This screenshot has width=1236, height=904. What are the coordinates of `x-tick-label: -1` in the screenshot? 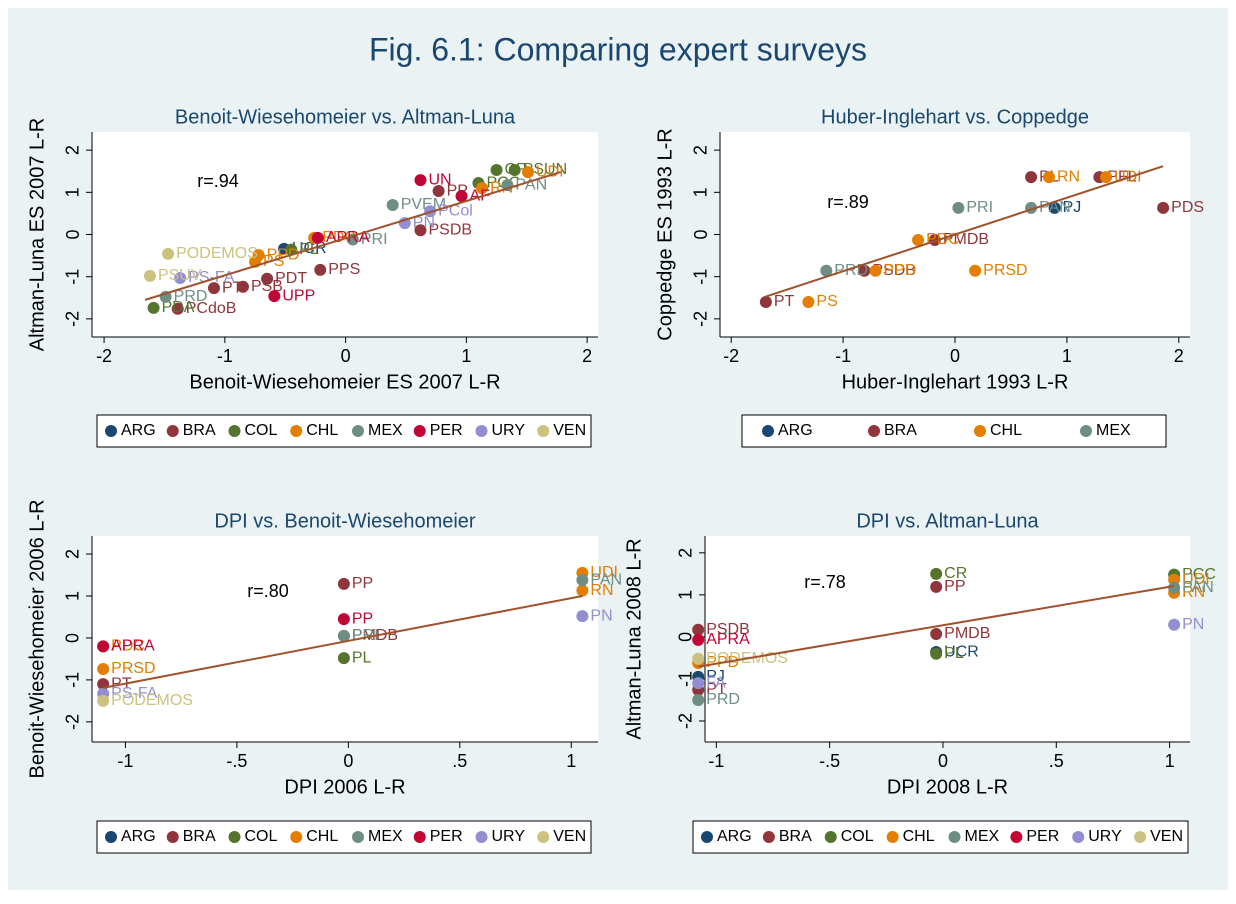 It's located at (716, 761).